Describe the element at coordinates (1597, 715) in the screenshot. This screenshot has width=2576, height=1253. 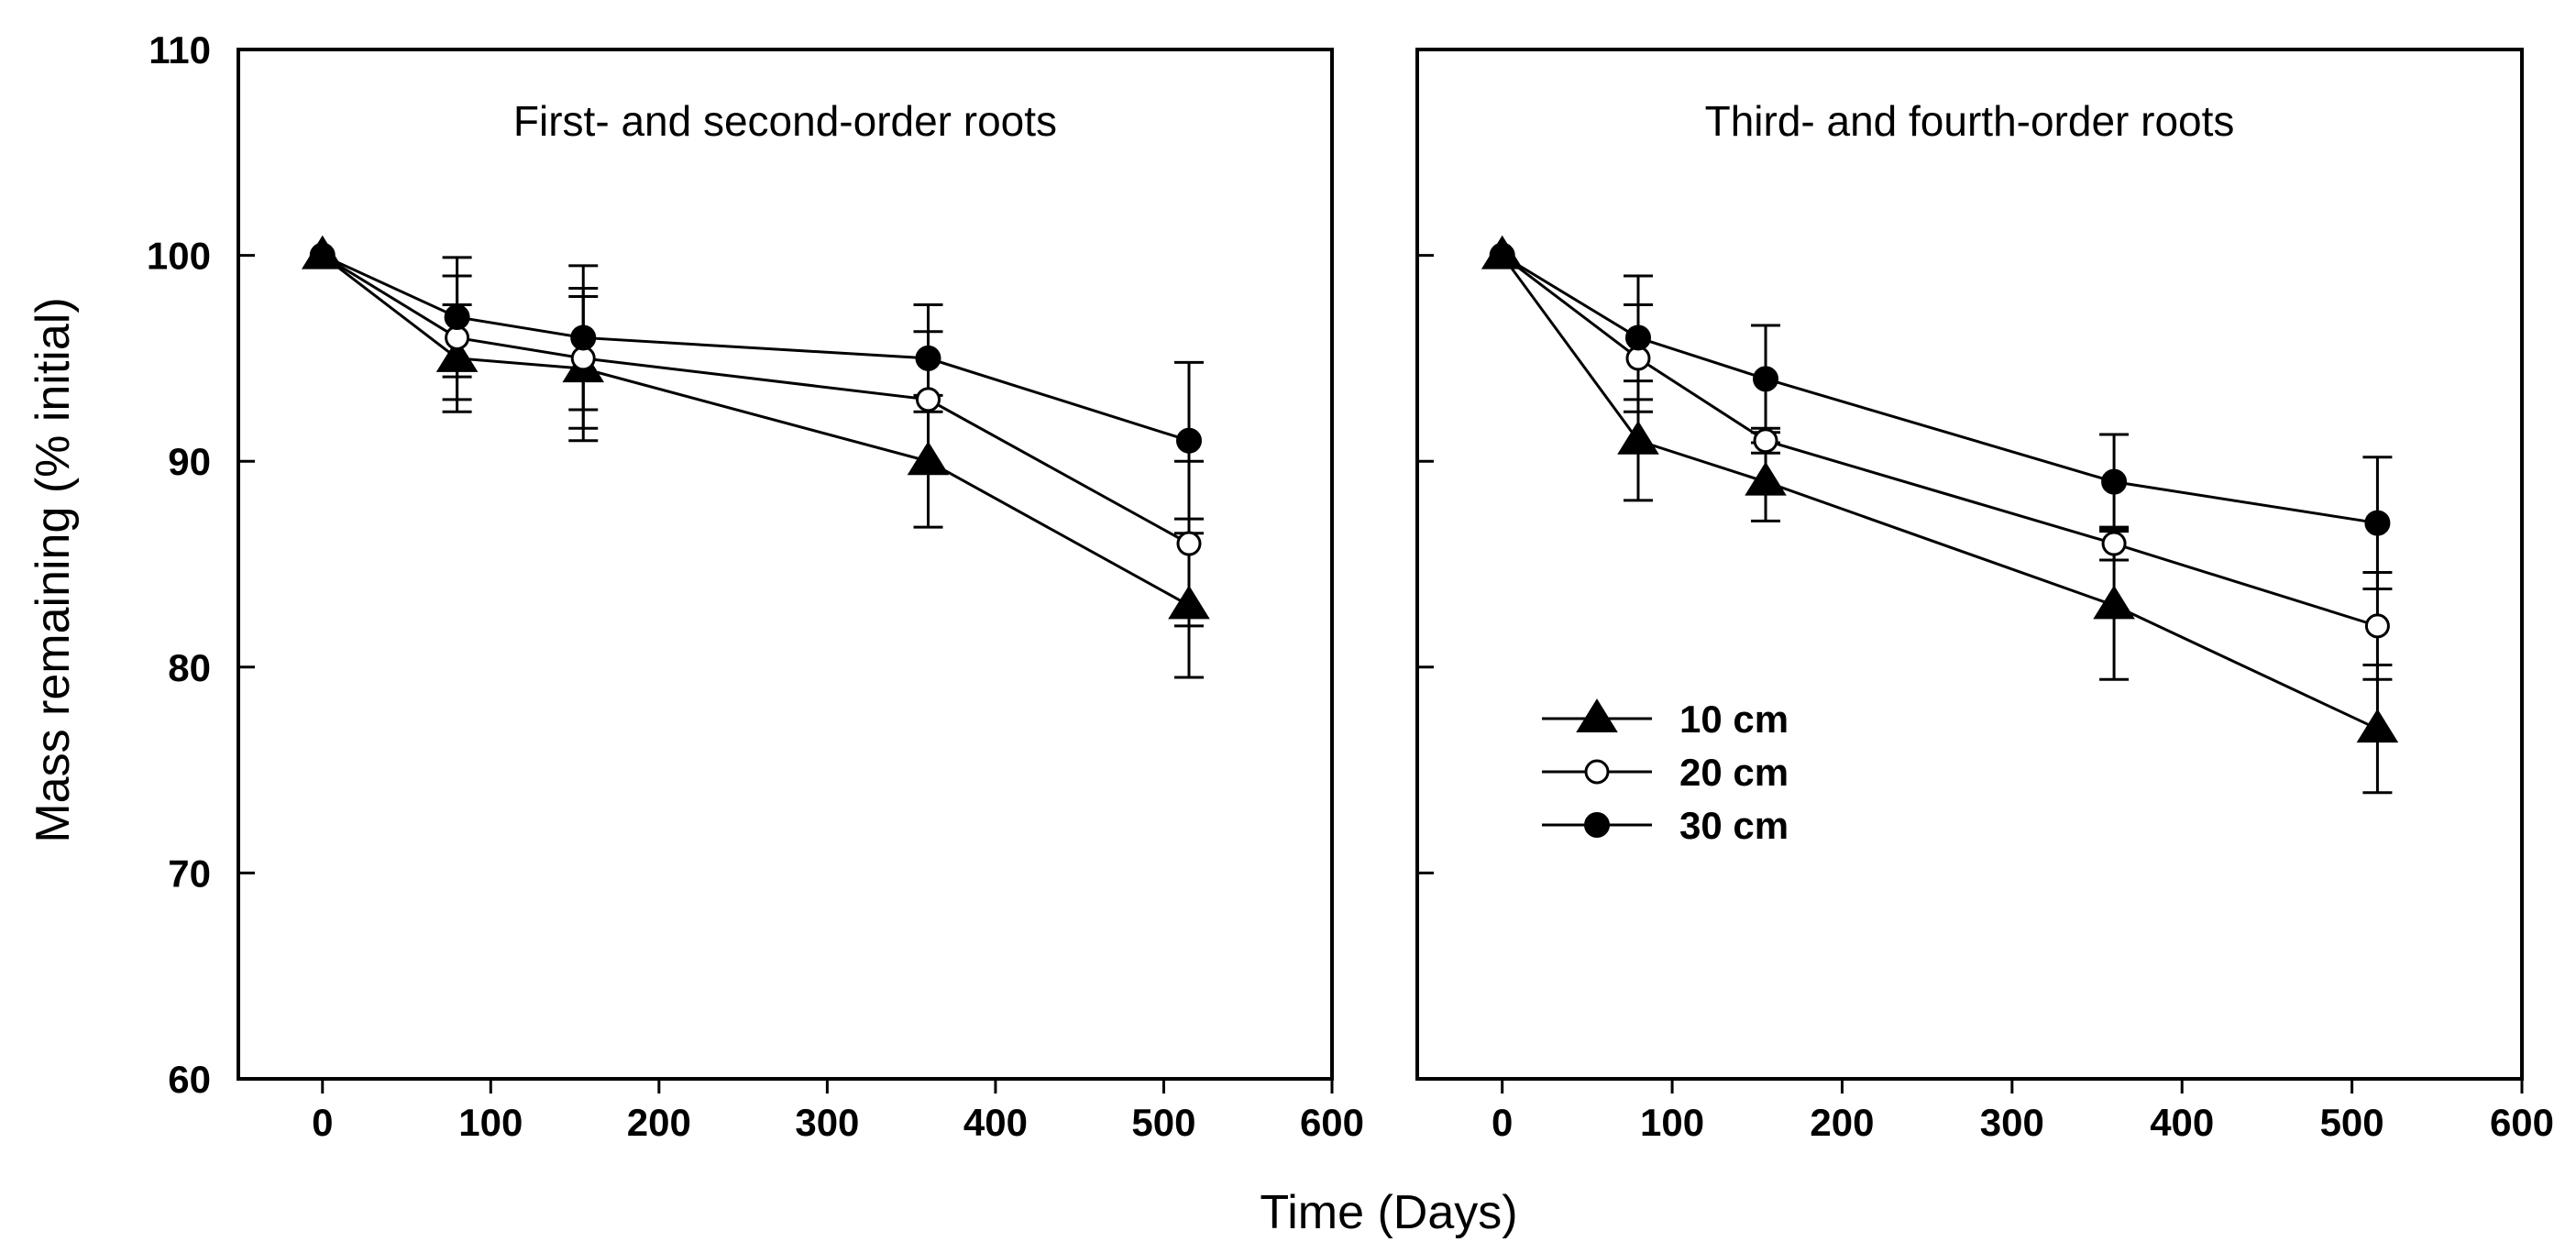
I see `legend-marker-10cm` at that location.